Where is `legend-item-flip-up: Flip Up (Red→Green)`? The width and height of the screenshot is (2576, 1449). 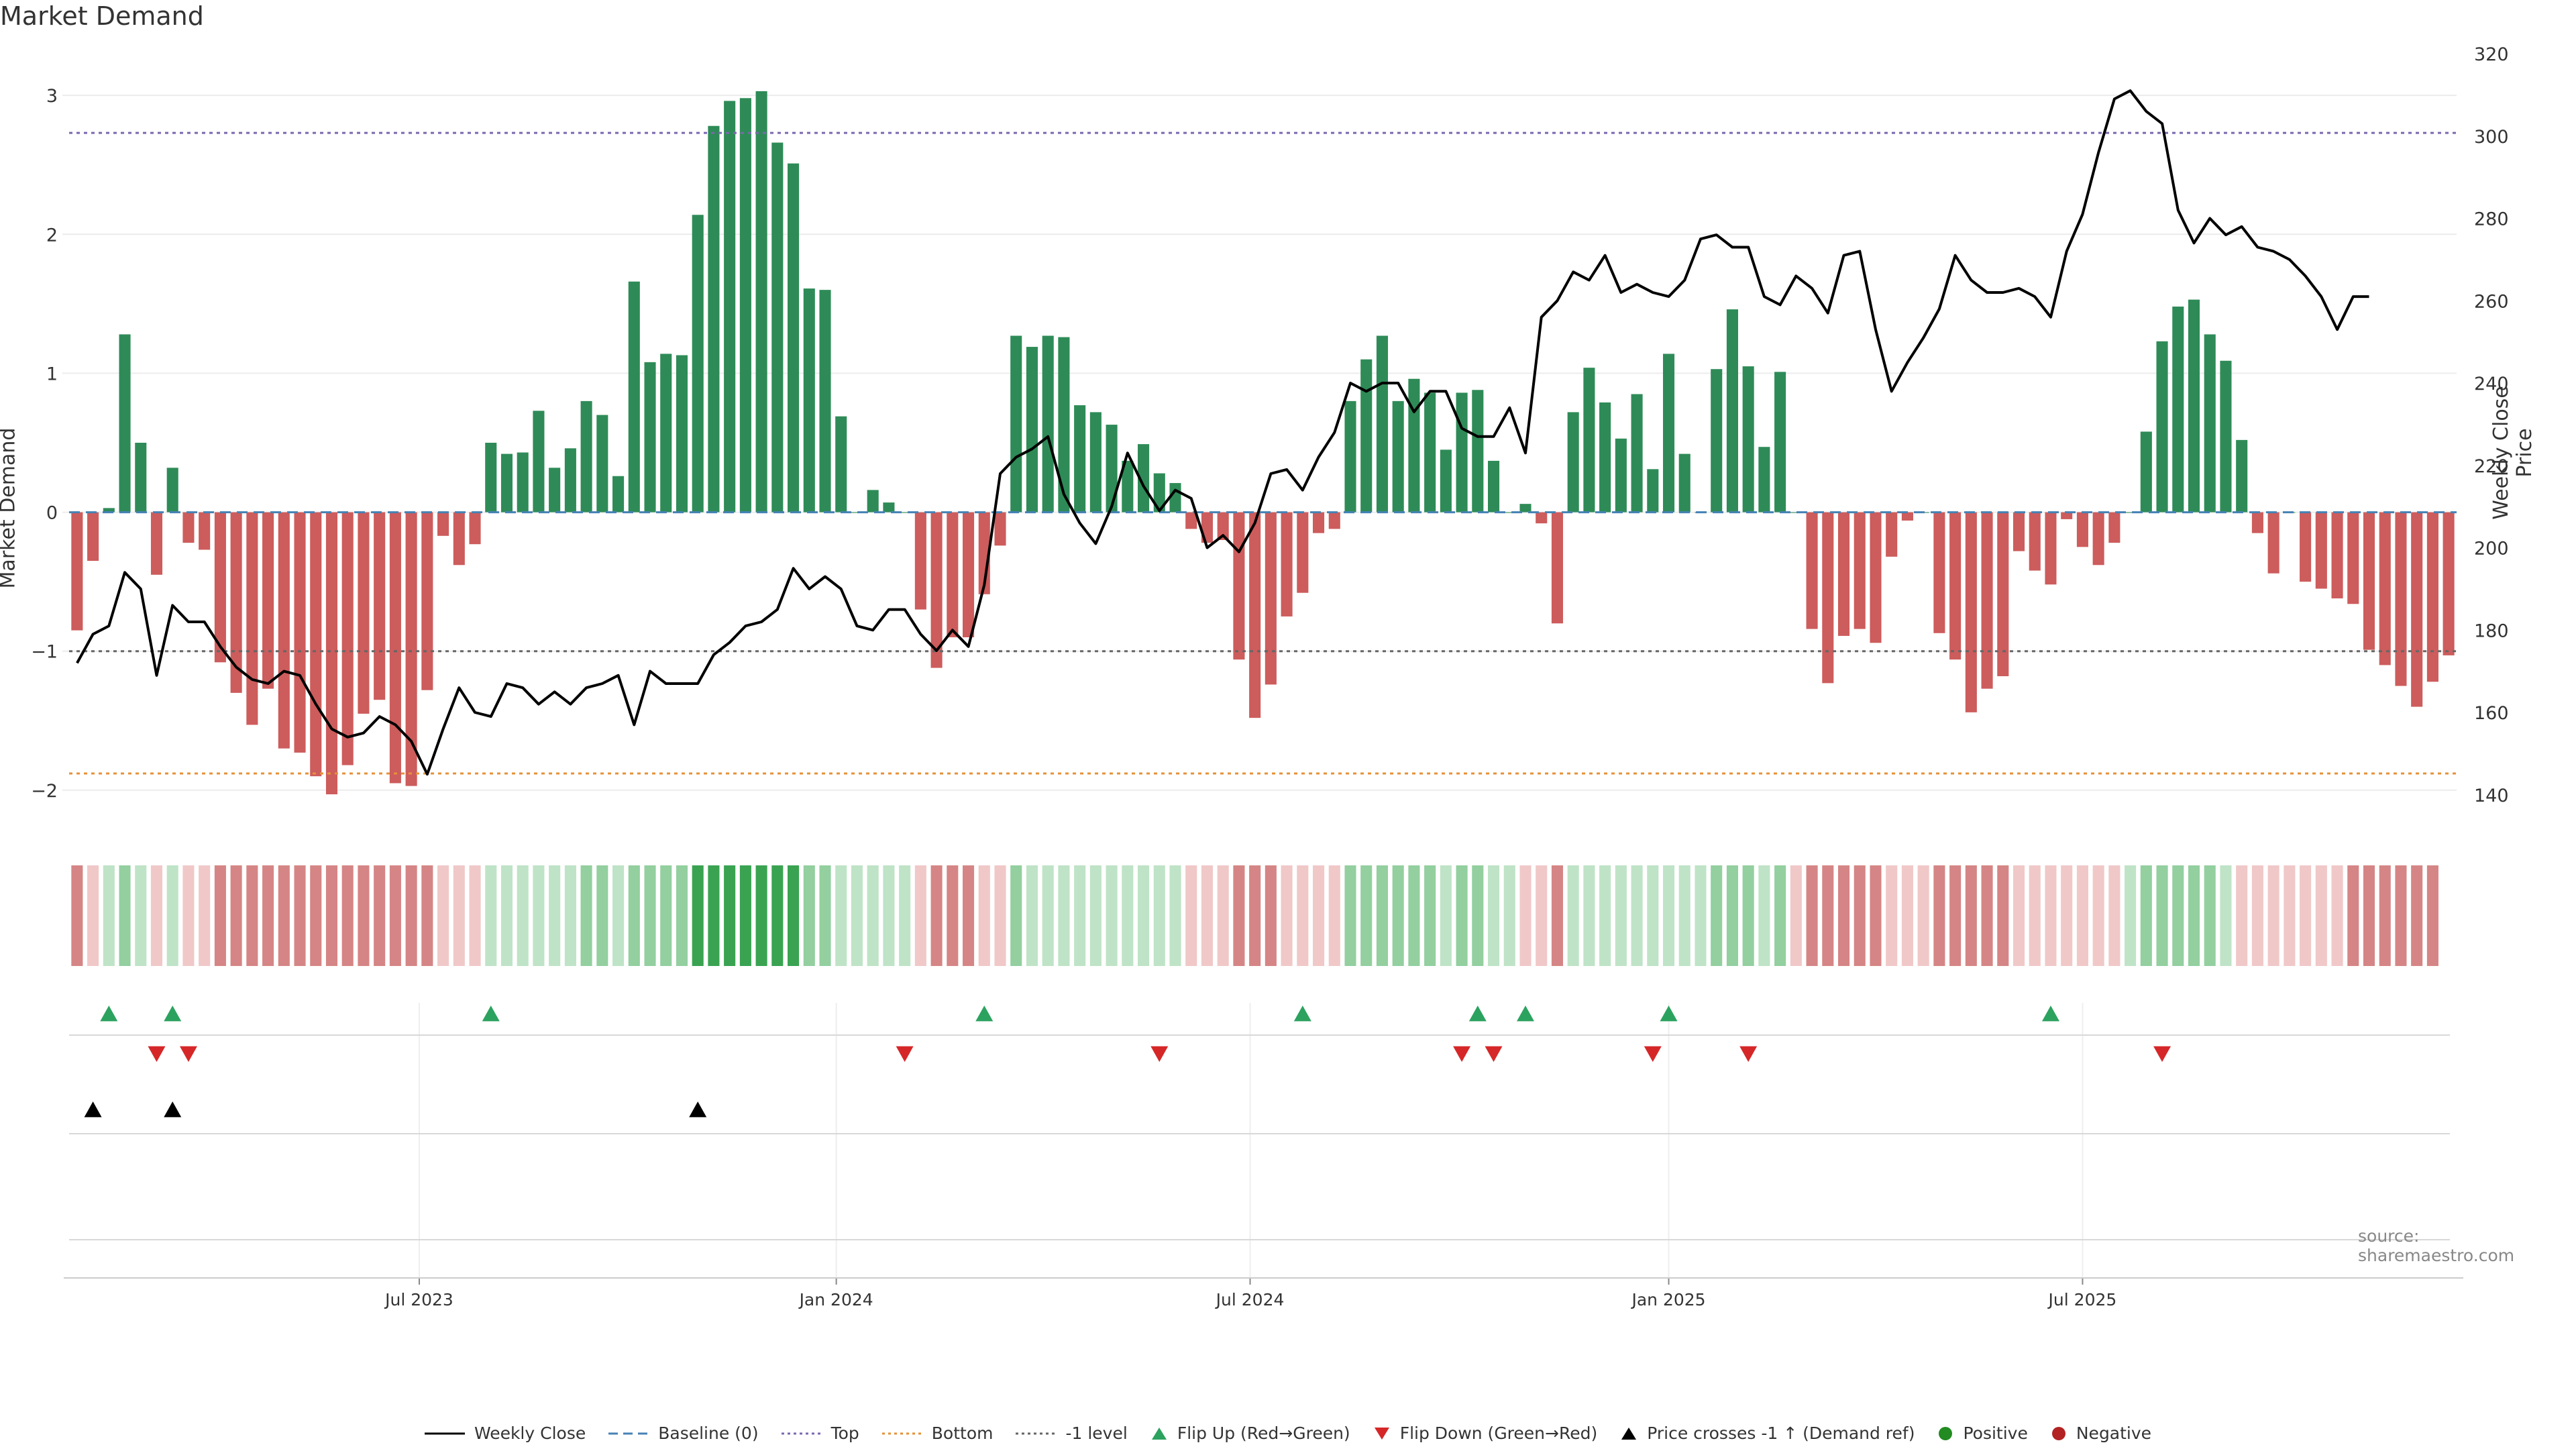 legend-item-flip-up: Flip Up (Red→Green) is located at coordinates (1250, 1433).